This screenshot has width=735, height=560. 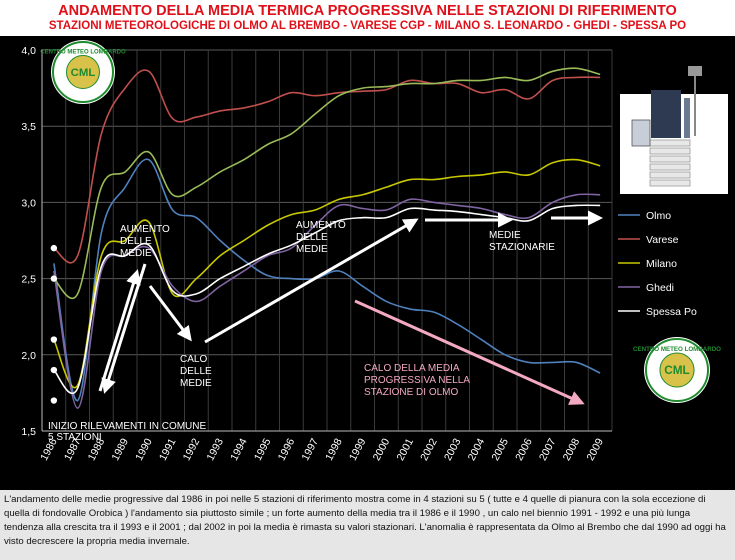 I want to click on station-housing, so click(x=666, y=114).